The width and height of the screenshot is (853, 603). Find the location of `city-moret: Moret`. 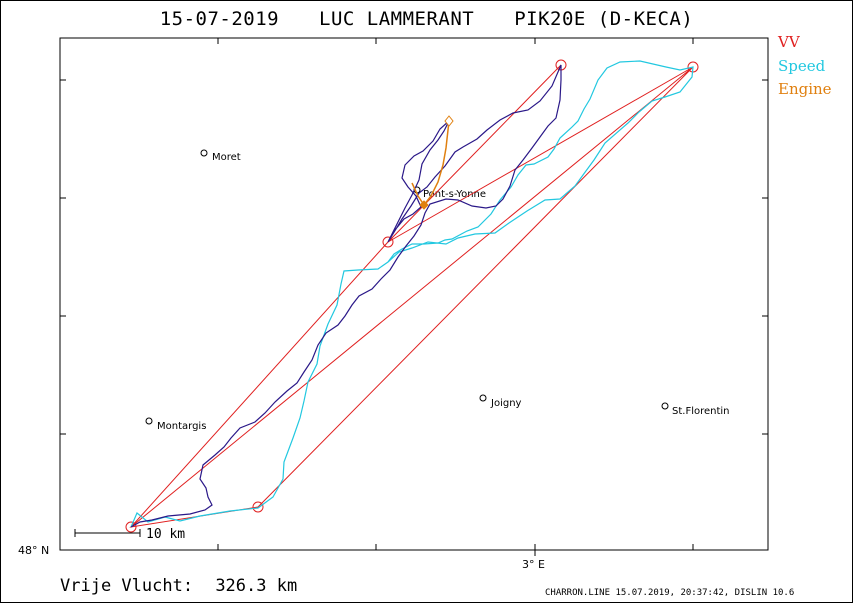

city-moret: Moret is located at coordinates (220, 156).